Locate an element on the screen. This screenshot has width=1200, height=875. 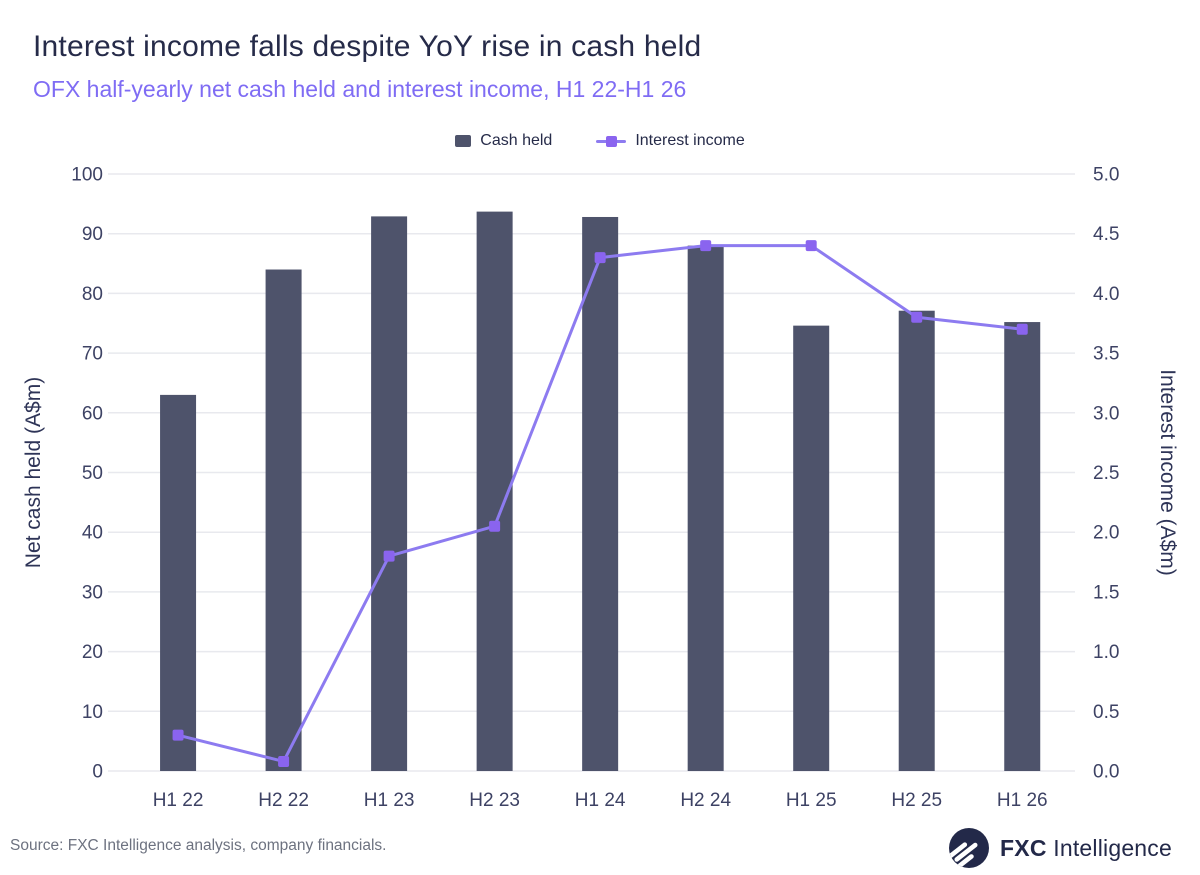
svg-text: H1 23 is located at coordinates (389, 800).